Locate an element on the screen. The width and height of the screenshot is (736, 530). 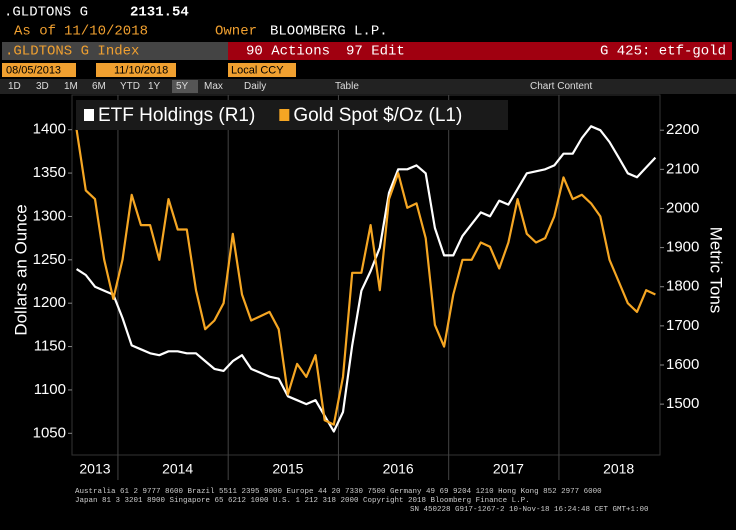
y2-tick-label: 1600 is located at coordinates (682, 364).